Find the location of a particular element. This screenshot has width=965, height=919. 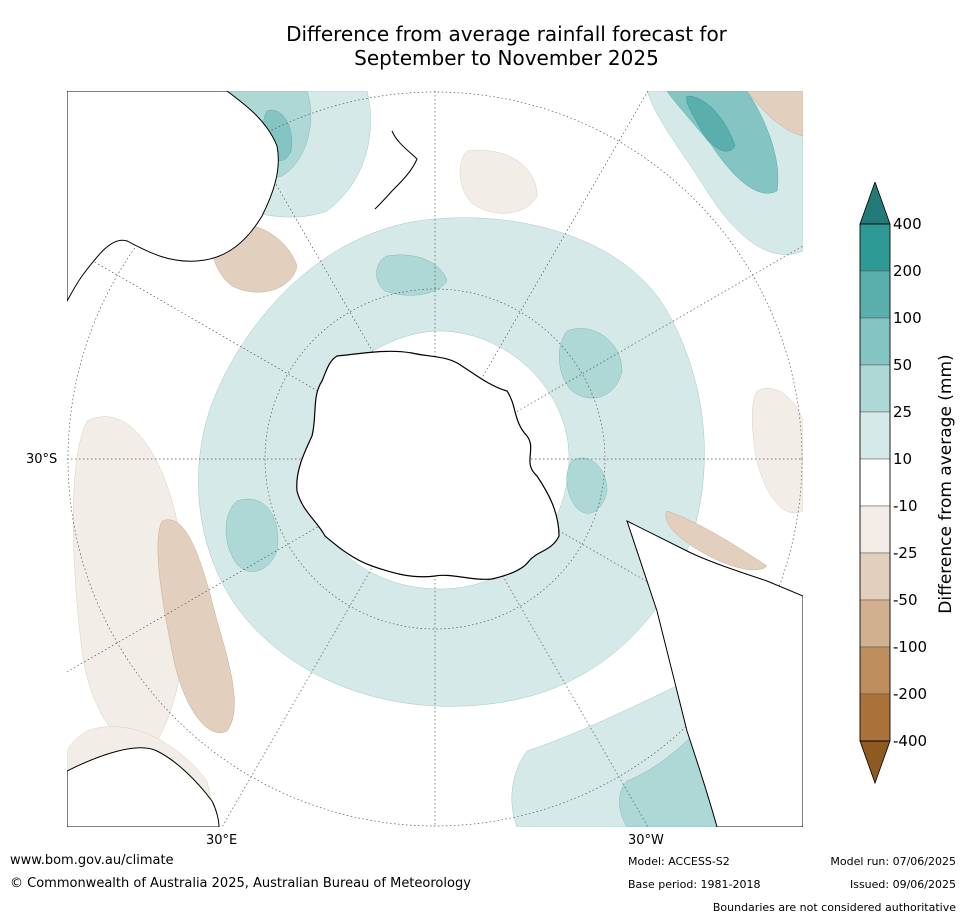

australia-coastline is located at coordinates (173, 196).